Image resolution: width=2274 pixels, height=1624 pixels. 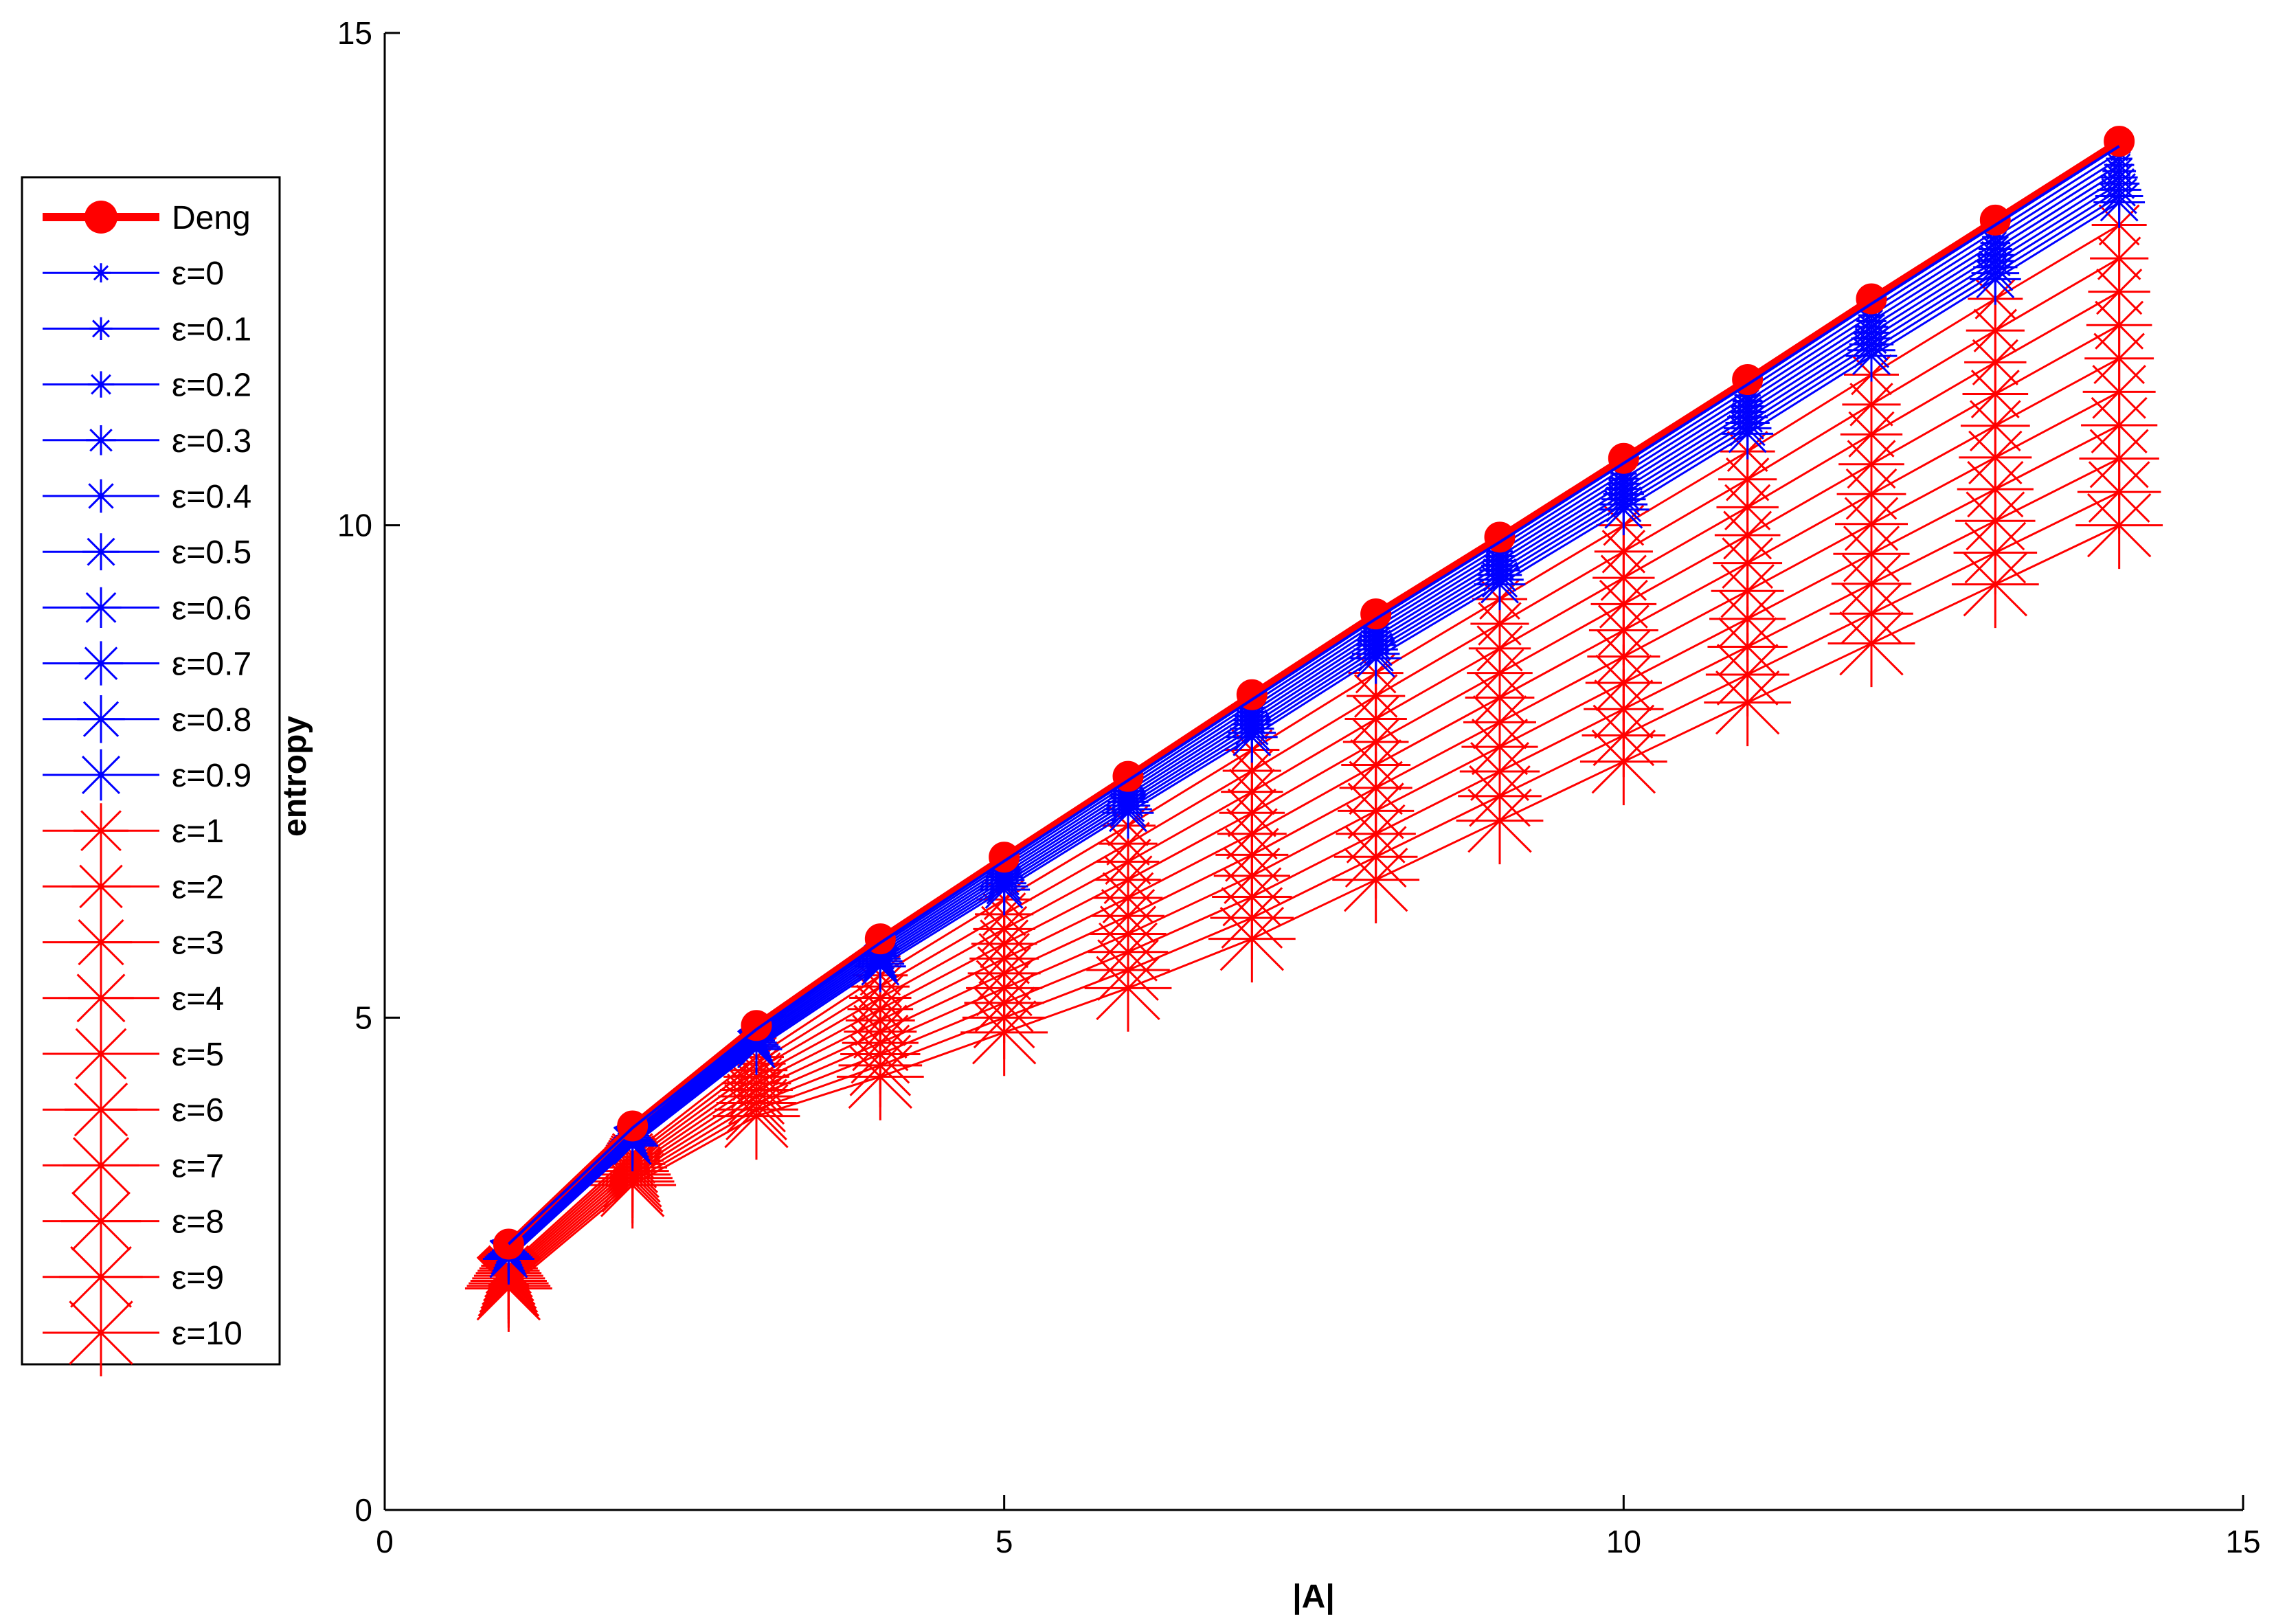 What do you see at coordinates (147, 329) in the screenshot?
I see `legend-entry: ε=0.1` at bounding box center [147, 329].